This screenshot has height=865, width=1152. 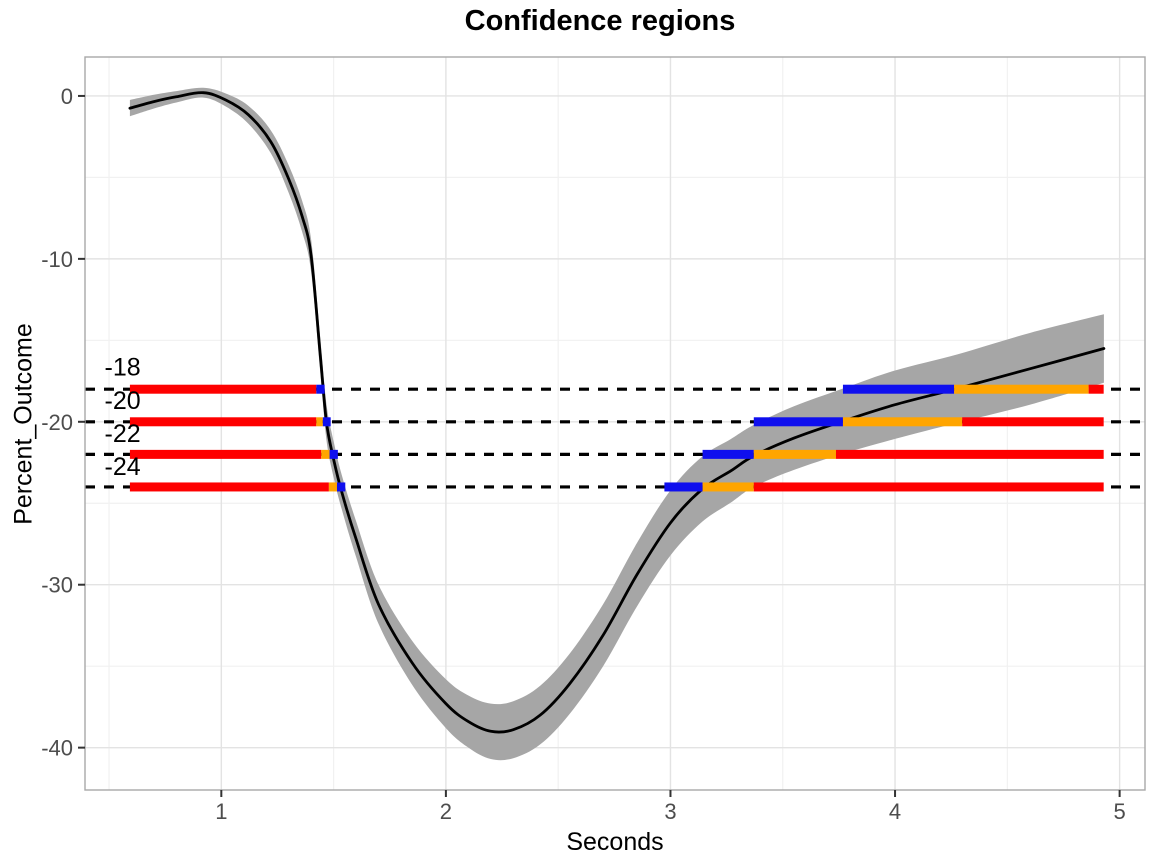 What do you see at coordinates (123, 467) in the screenshot?
I see `level-label: -24` at bounding box center [123, 467].